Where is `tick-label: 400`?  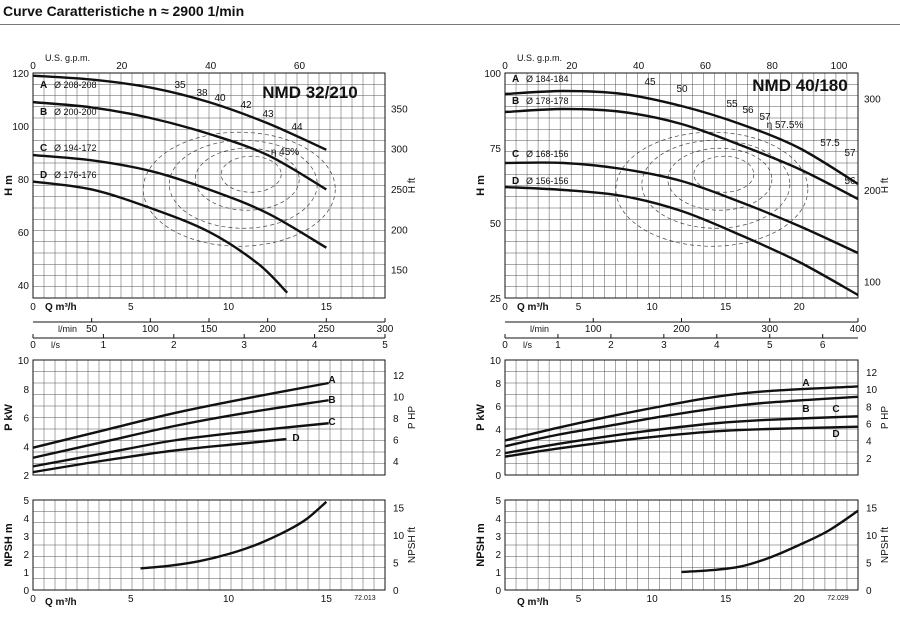
tick-label: 400 is located at coordinates (858, 329).